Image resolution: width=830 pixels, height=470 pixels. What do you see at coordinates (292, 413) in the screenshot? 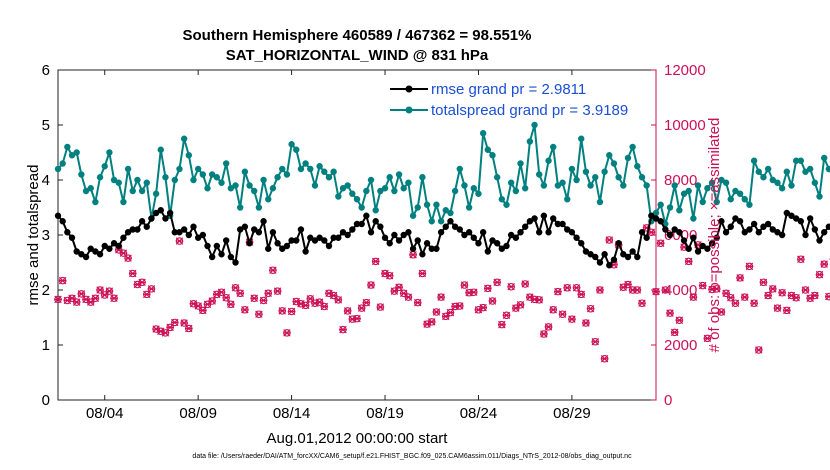
I see `x-tick-label: 08/14` at bounding box center [292, 413].